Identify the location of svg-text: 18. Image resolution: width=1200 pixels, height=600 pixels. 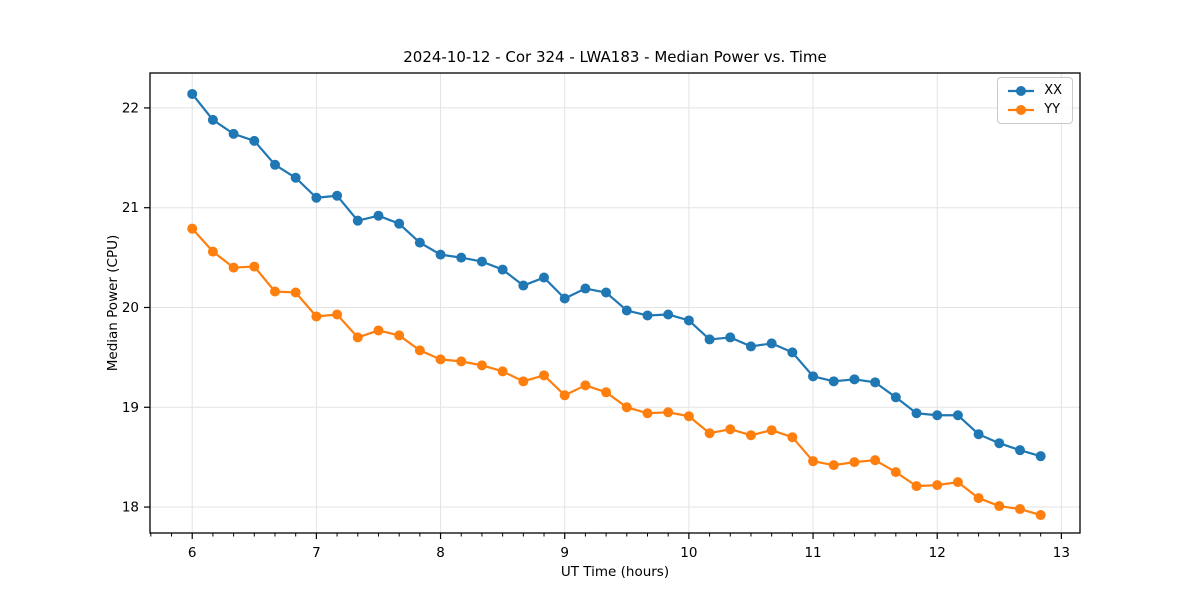
(130, 508).